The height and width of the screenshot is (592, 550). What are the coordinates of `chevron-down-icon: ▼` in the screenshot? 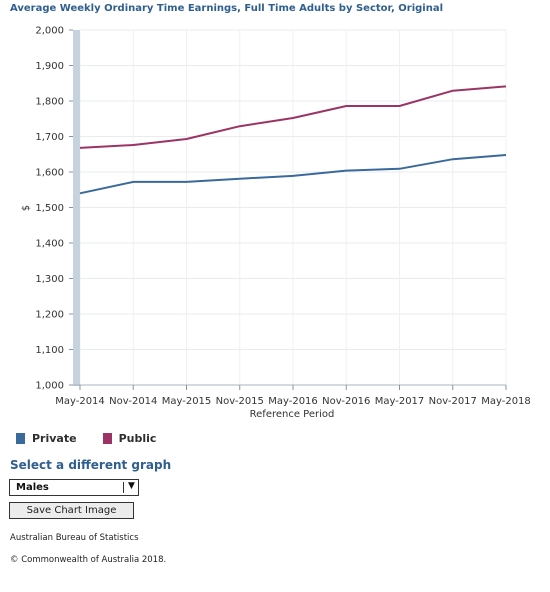 It's located at (131, 486).